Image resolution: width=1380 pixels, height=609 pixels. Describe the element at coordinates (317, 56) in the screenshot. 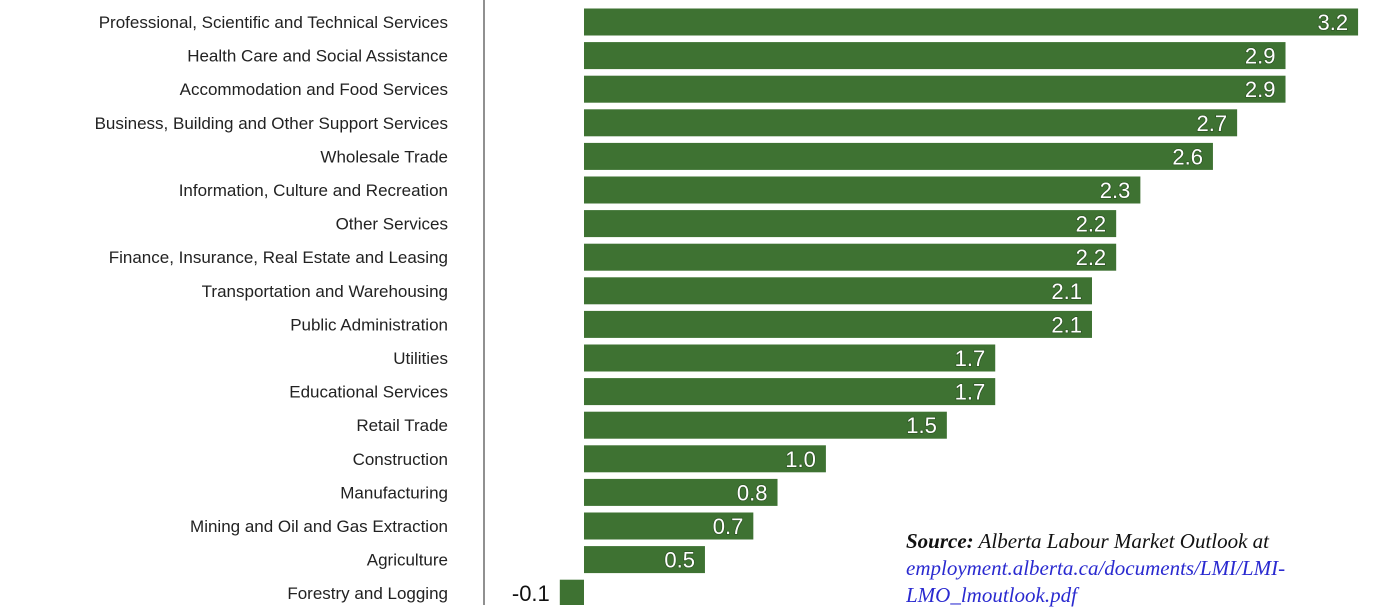

I see `category-label: Health Care and Social Assistance` at that location.